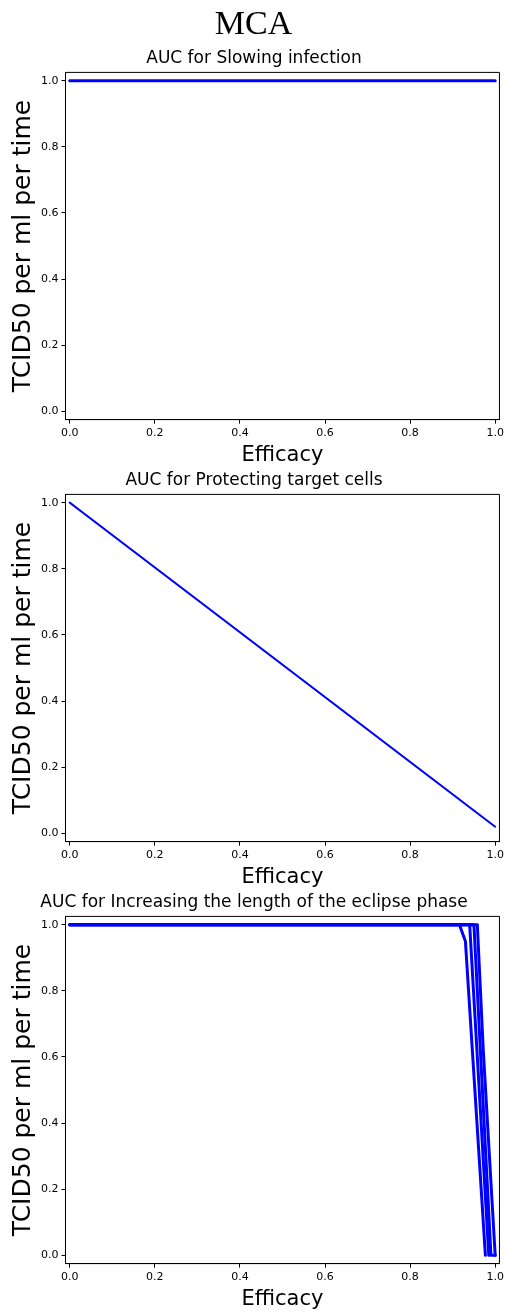  Describe the element at coordinates (253, 23) in the screenshot. I see `text: MCA` at that location.